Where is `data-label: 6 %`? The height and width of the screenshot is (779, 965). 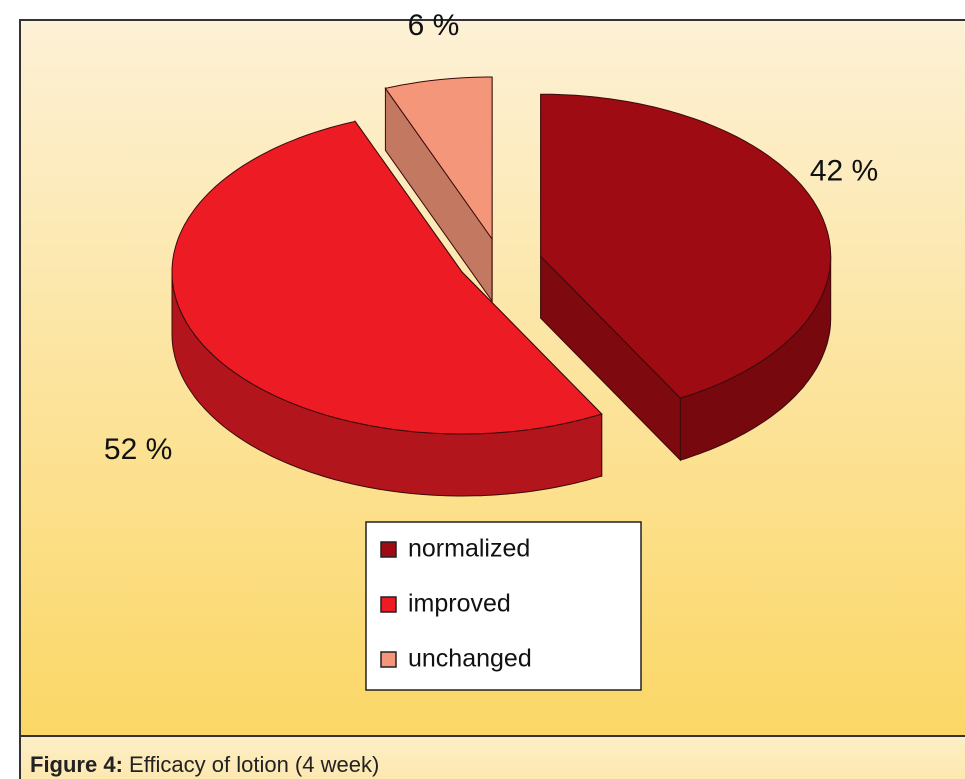 data-label: 6 % is located at coordinates (434, 25).